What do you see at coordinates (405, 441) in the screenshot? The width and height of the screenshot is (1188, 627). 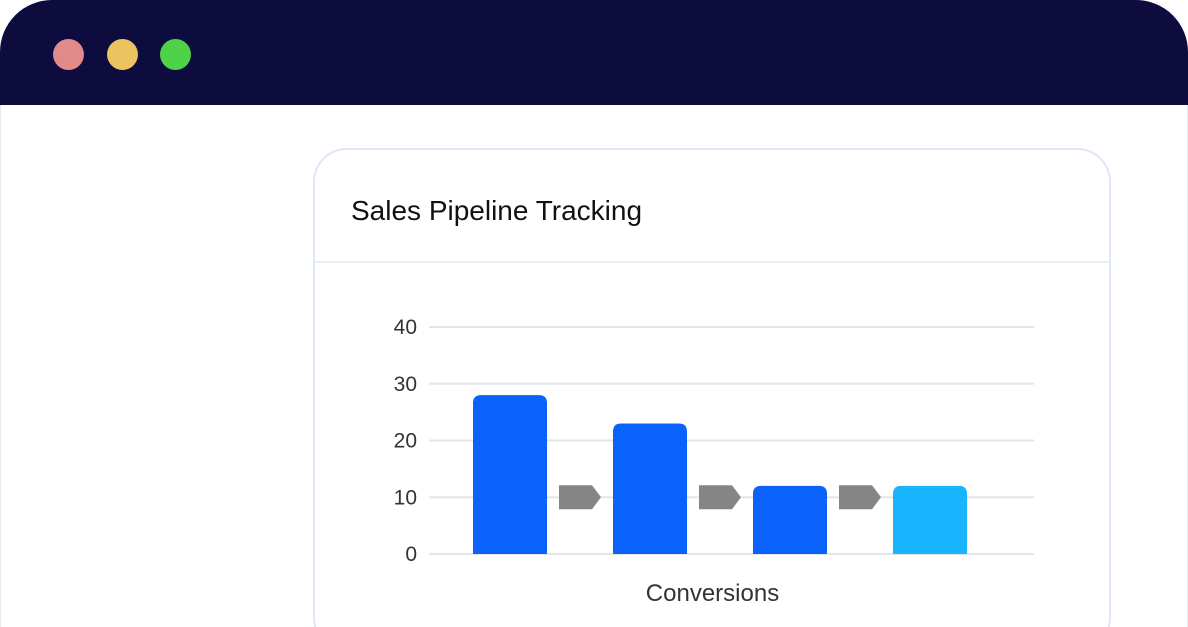 I see `y-tick-label: 20` at bounding box center [405, 441].